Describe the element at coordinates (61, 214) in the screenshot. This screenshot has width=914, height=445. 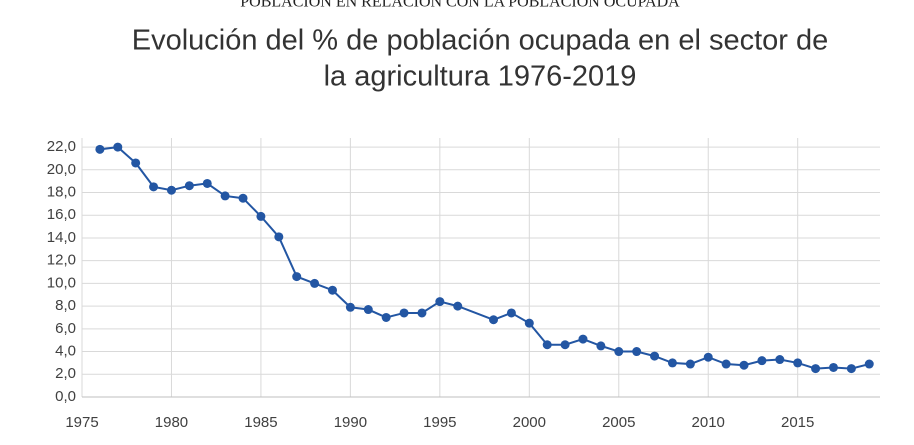
I see `y-tick-label: 16,0` at that location.